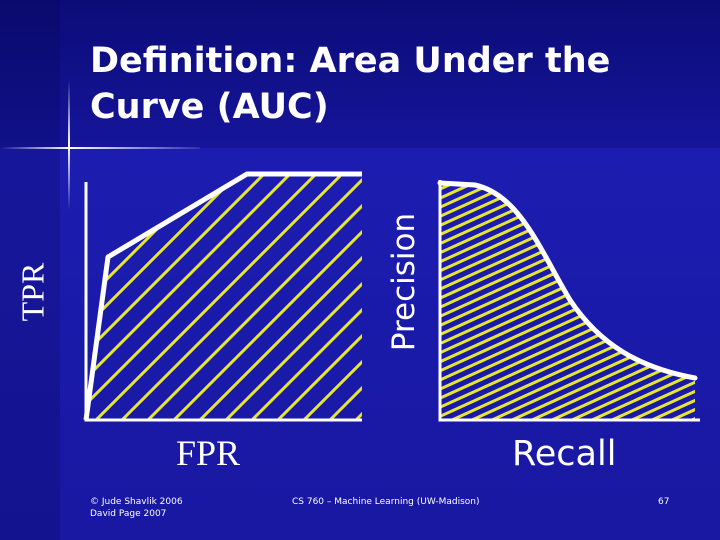 This screenshot has width=720, height=540. Describe the element at coordinates (404, 282) in the screenshot. I see `pr-y-axis-label: Precision` at that location.